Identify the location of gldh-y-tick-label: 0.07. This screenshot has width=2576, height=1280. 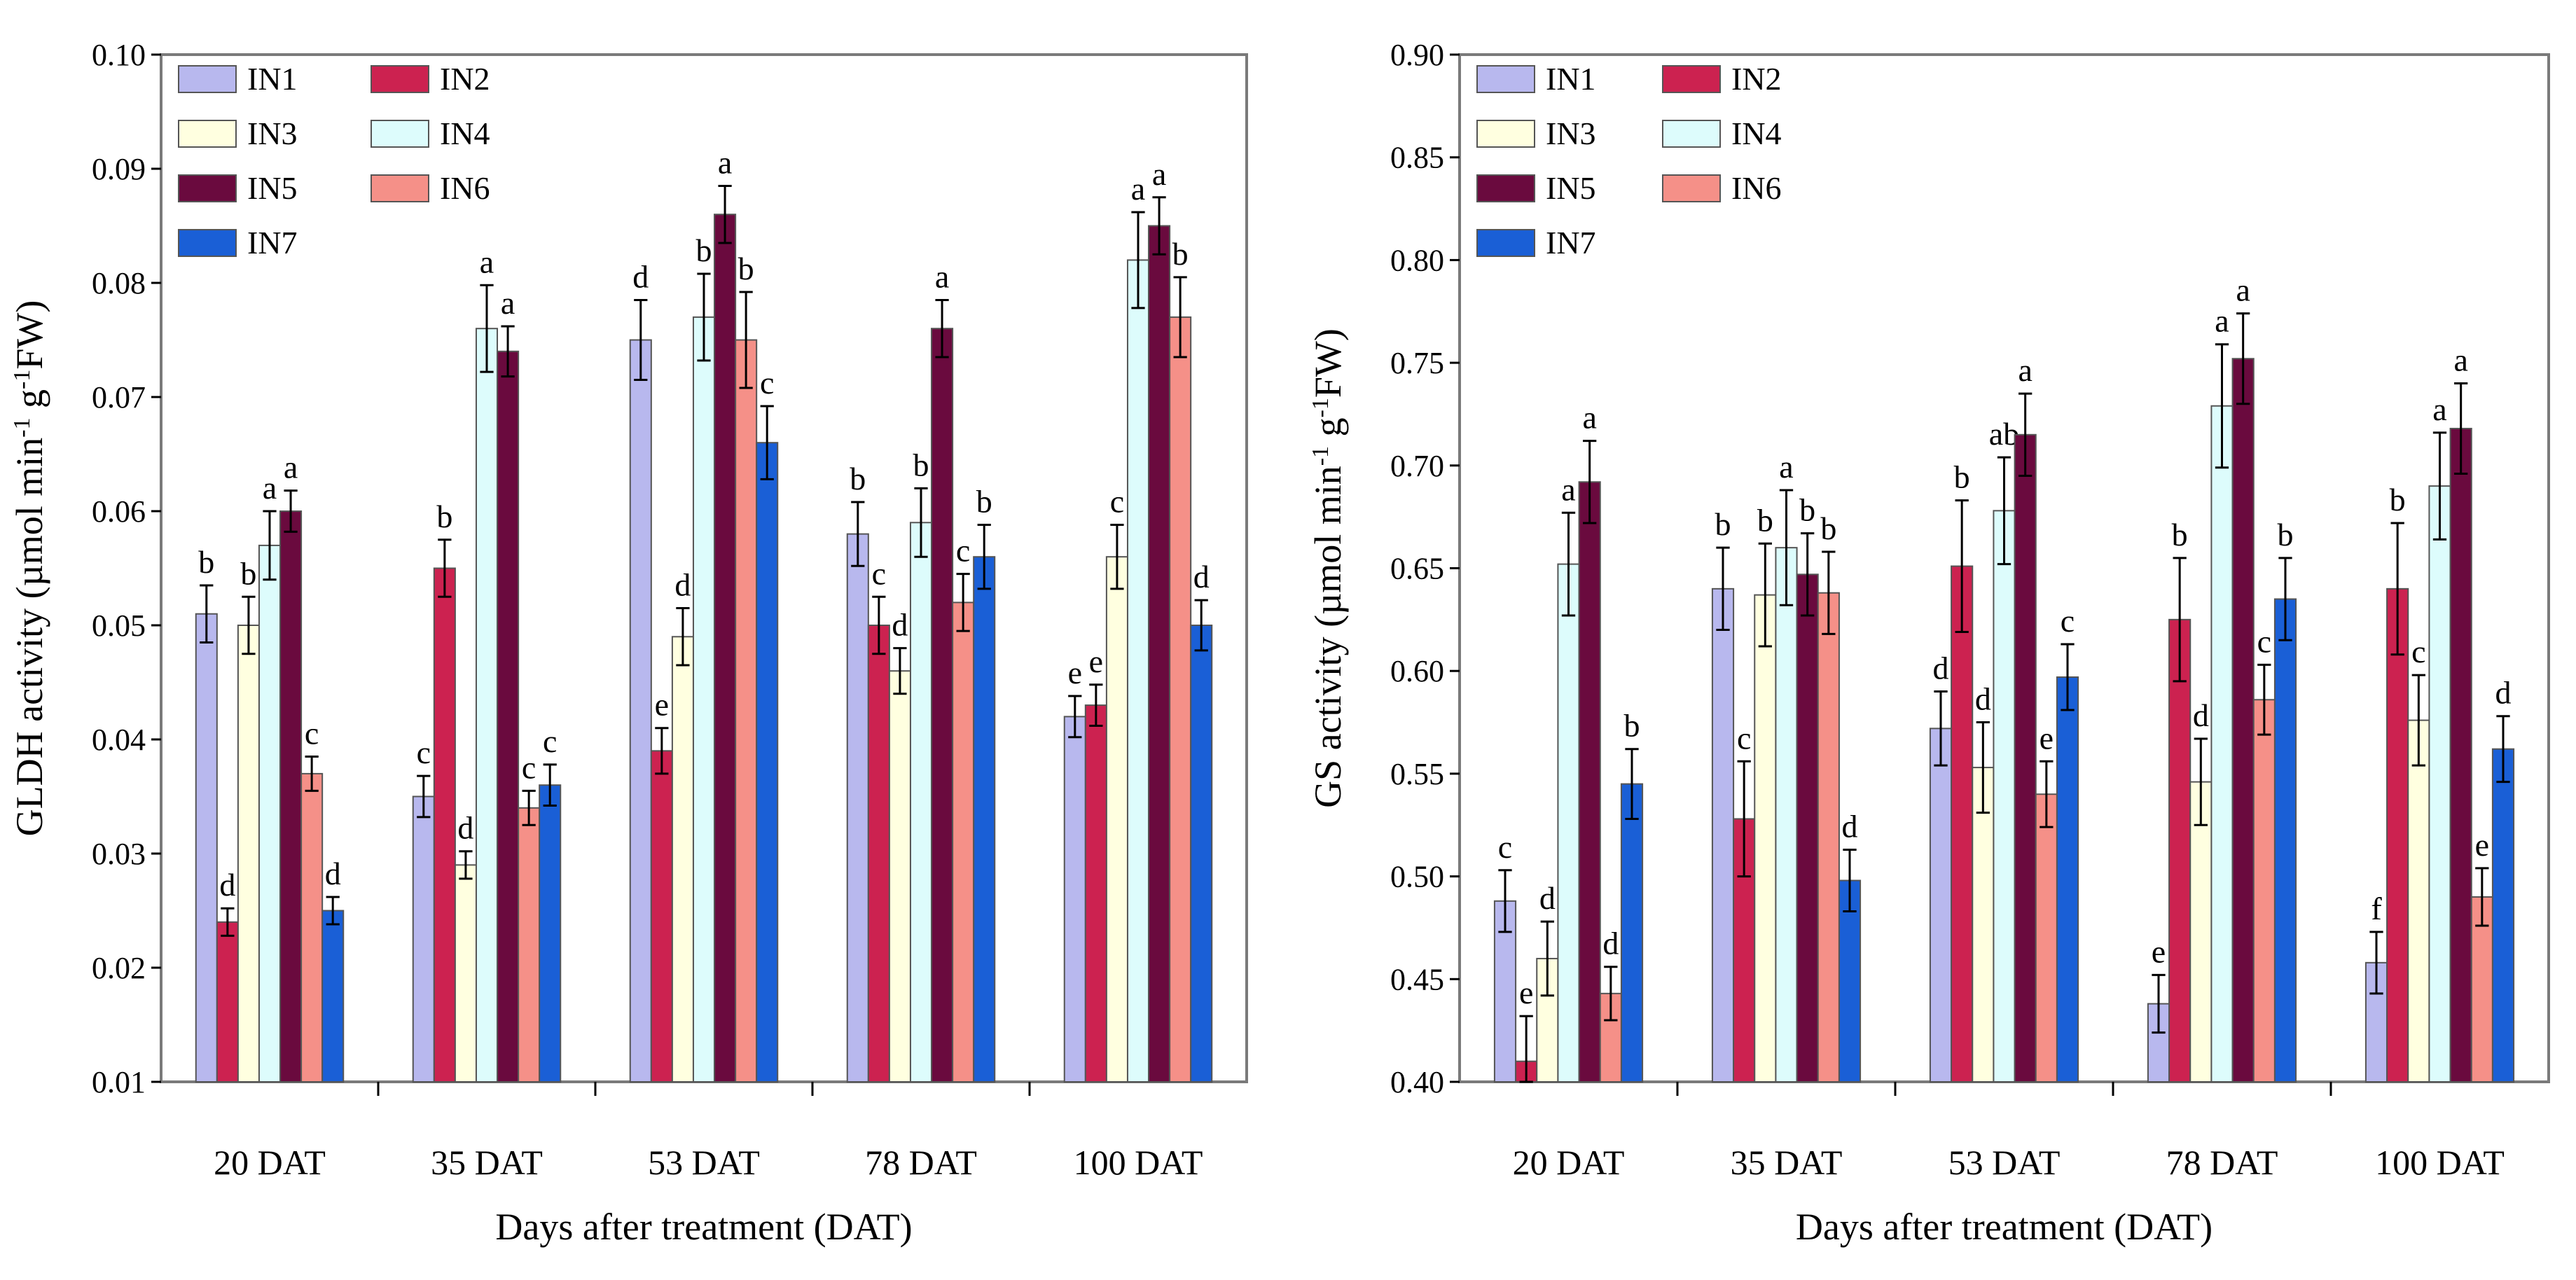
(119, 397).